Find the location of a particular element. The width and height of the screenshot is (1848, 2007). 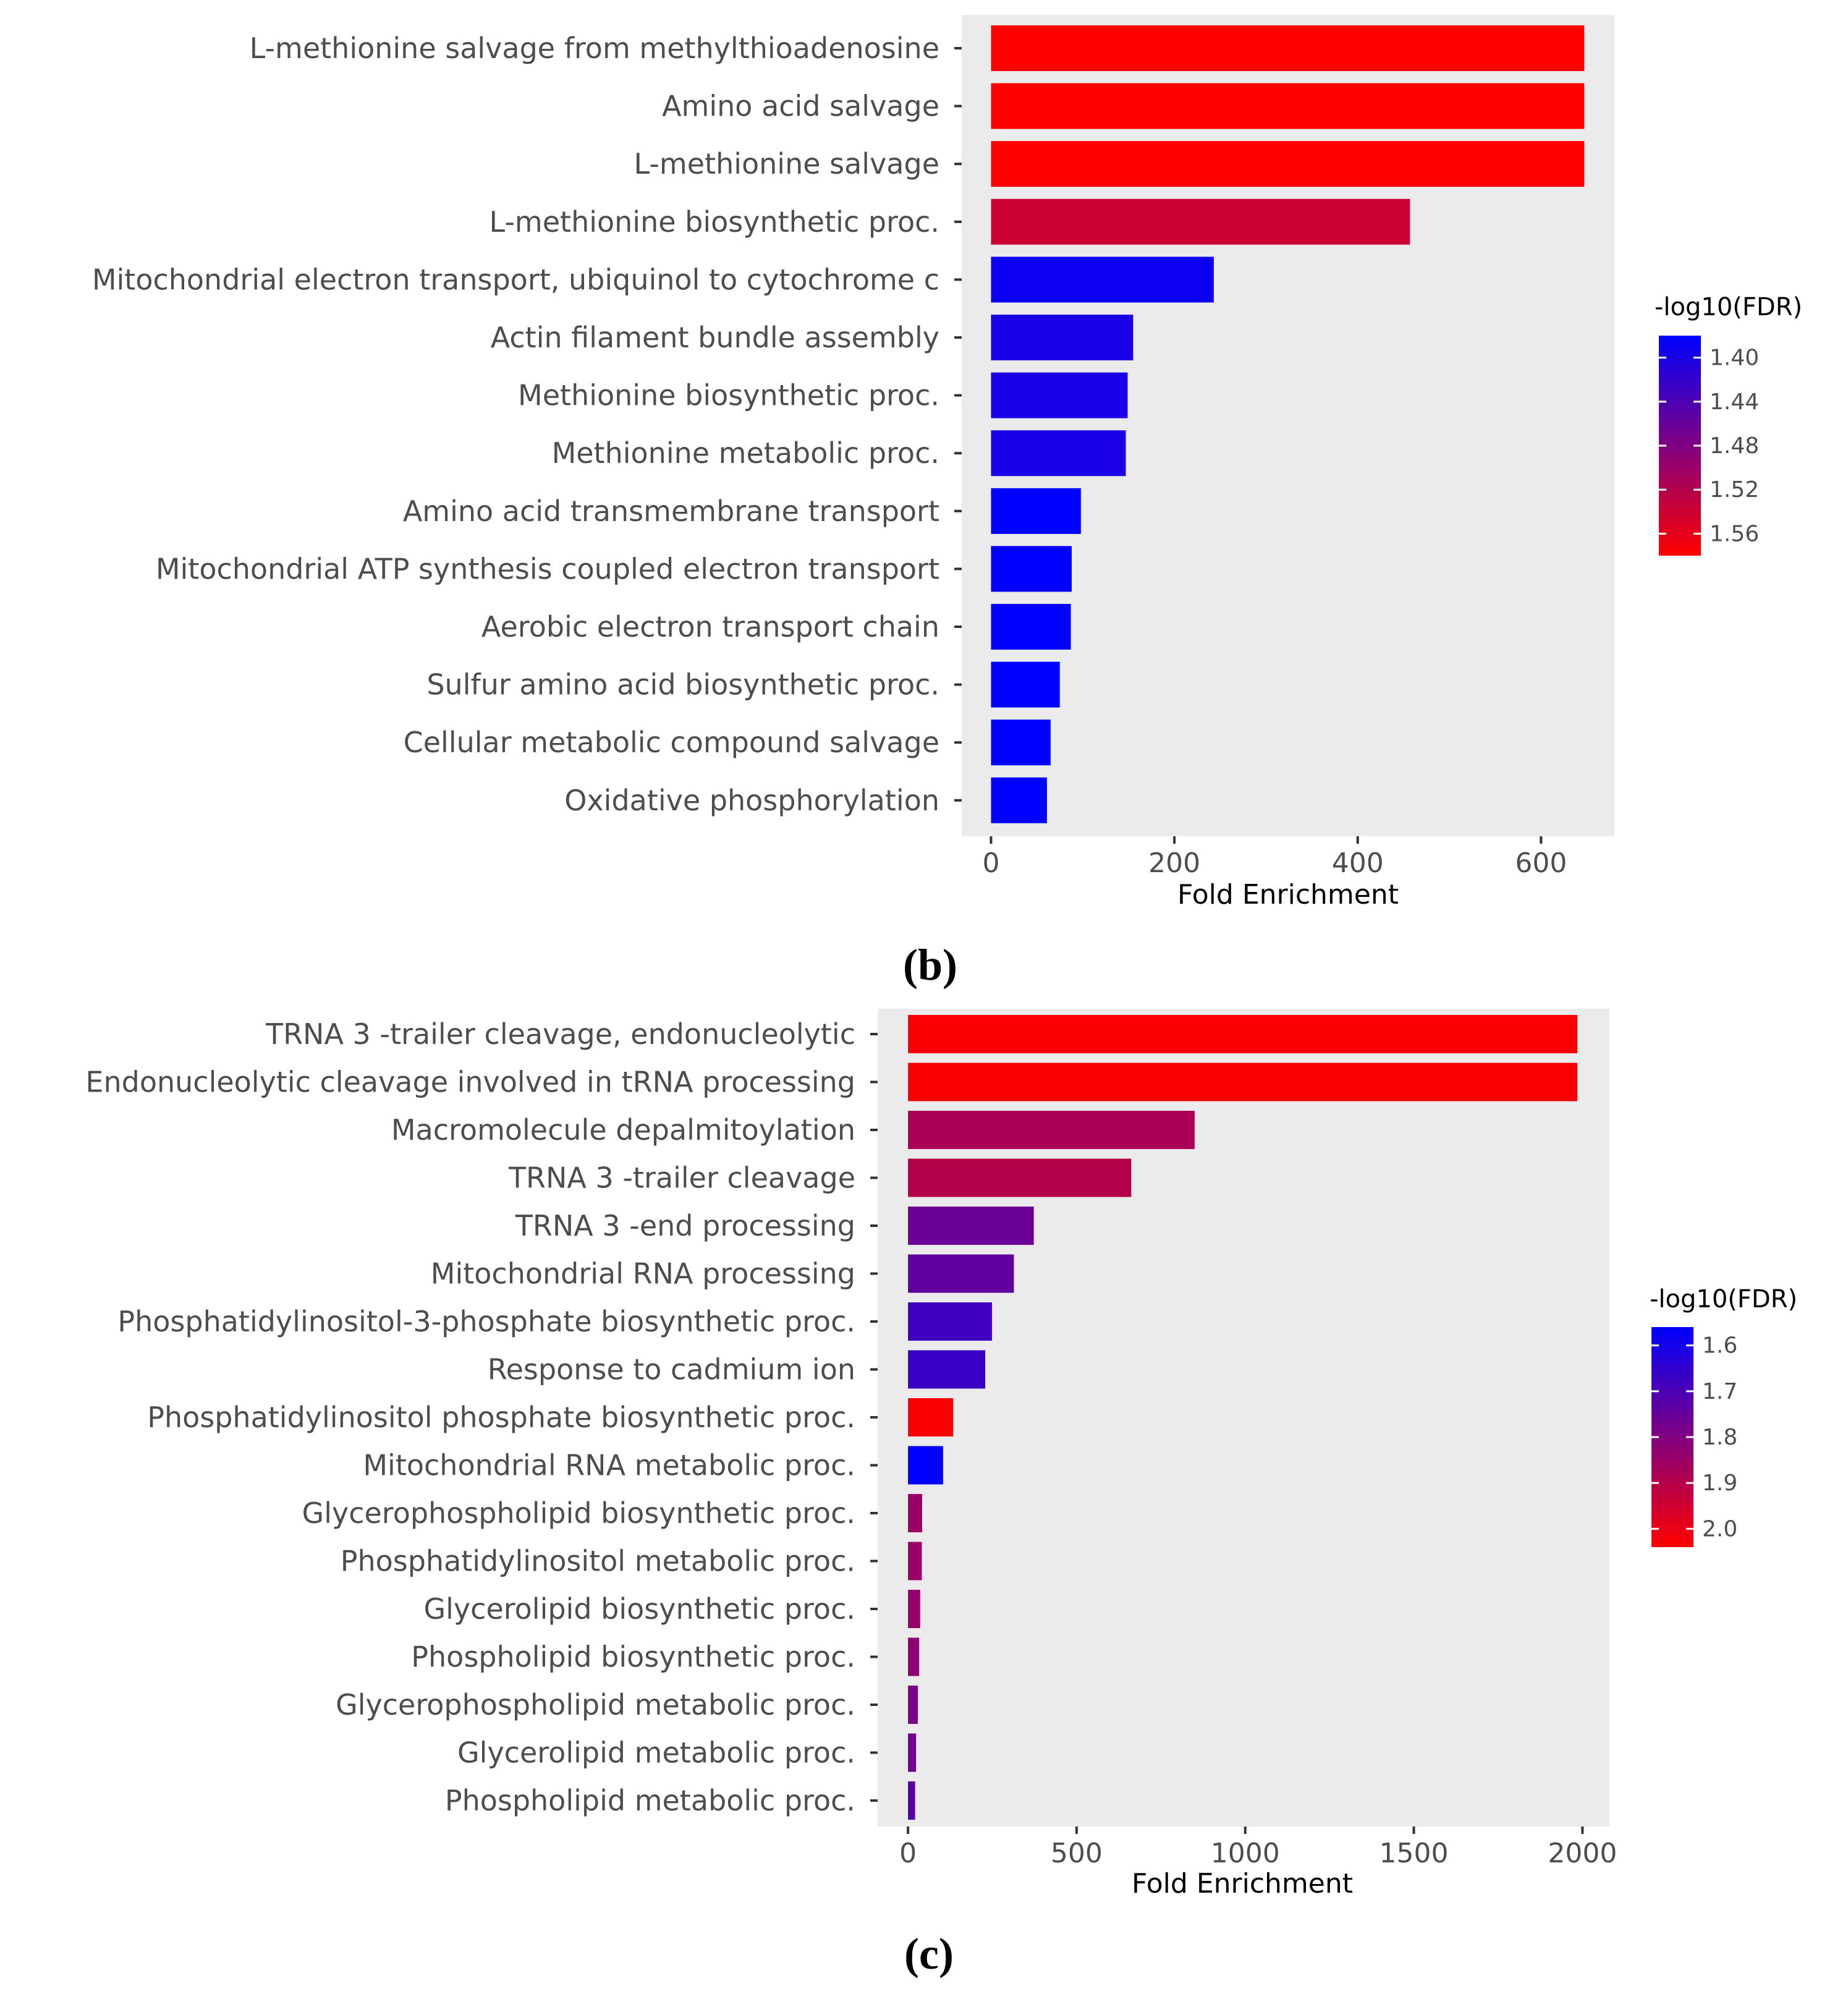

chart-b-legend-tick-label: 1.56 is located at coordinates (1735, 533).